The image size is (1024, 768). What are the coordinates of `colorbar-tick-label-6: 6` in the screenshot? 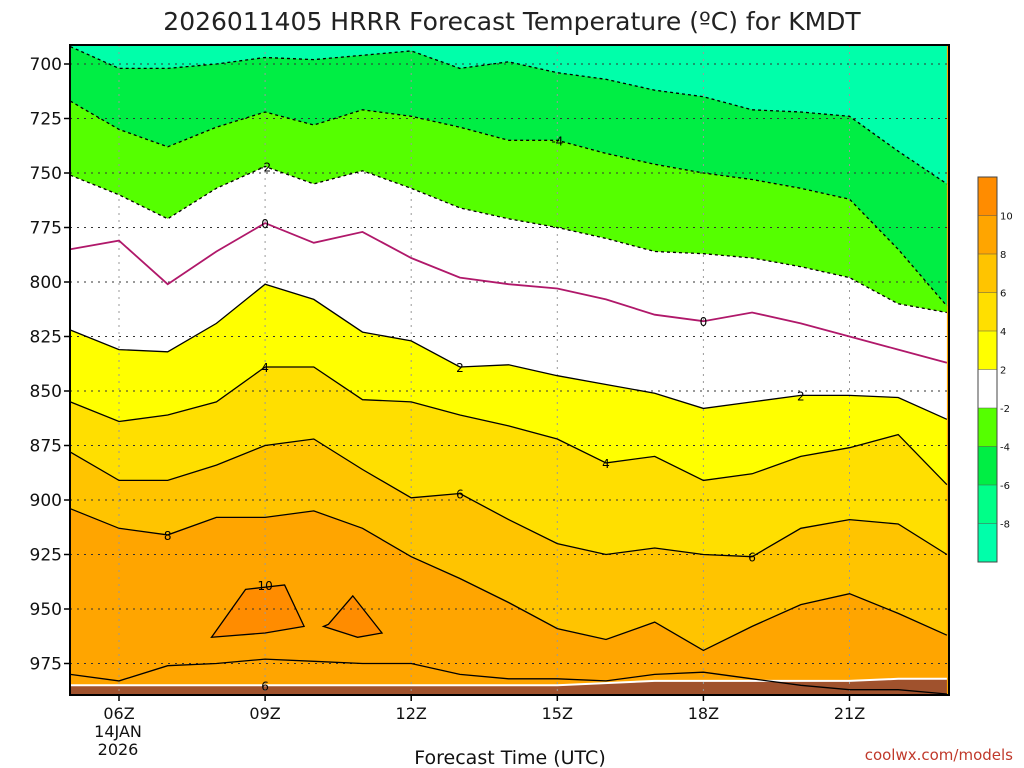 It's located at (1003, 294).